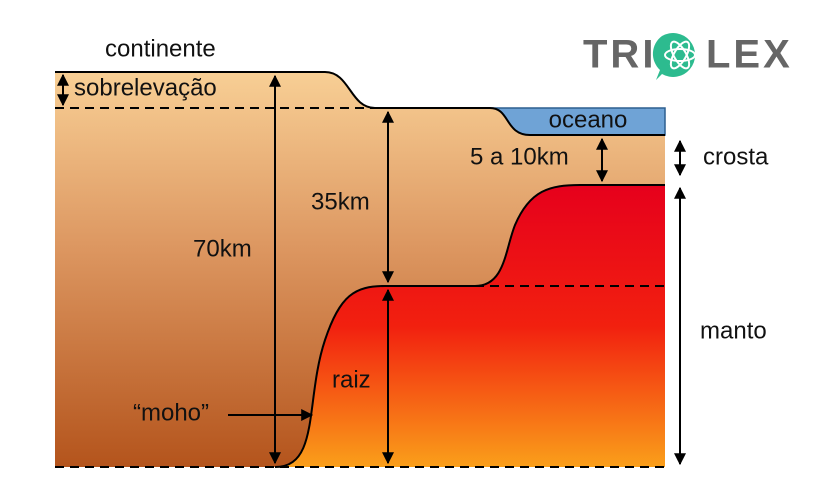 The height and width of the screenshot is (493, 814). I want to click on label: 5 a 10km, so click(519, 156).